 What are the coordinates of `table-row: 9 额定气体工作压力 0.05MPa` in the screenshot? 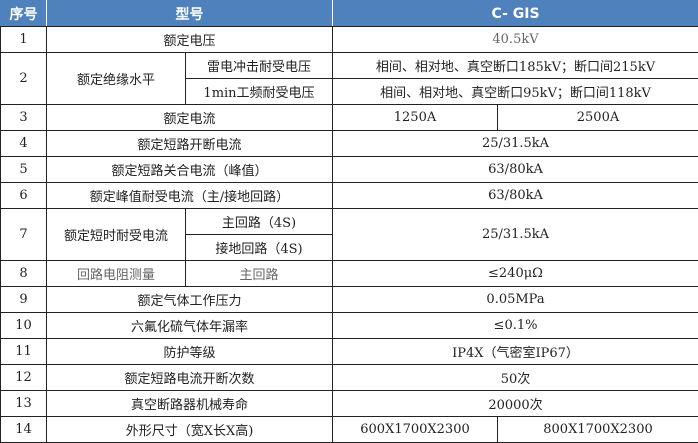 It's located at (349, 299).